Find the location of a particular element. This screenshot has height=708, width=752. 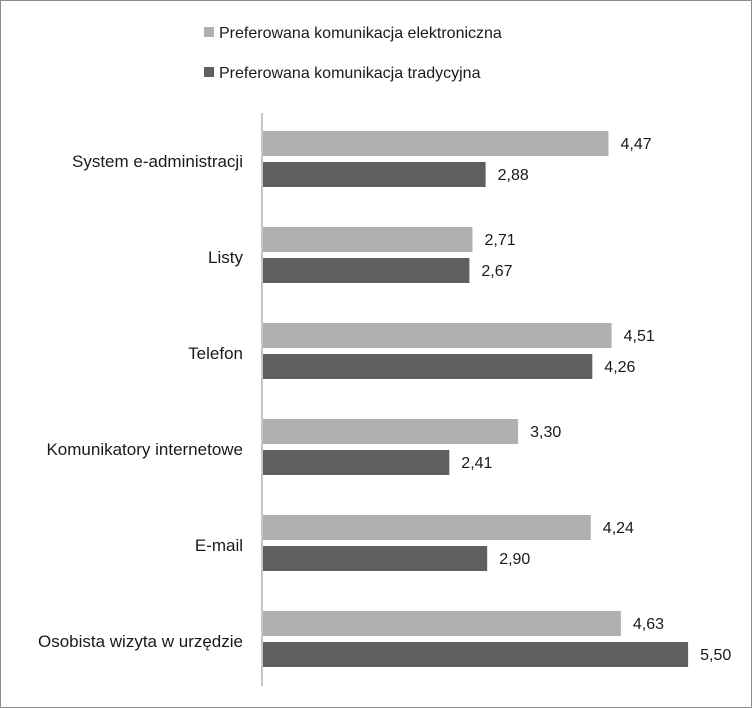

data-label-telefon-series-0: 4,51 is located at coordinates (639, 336).